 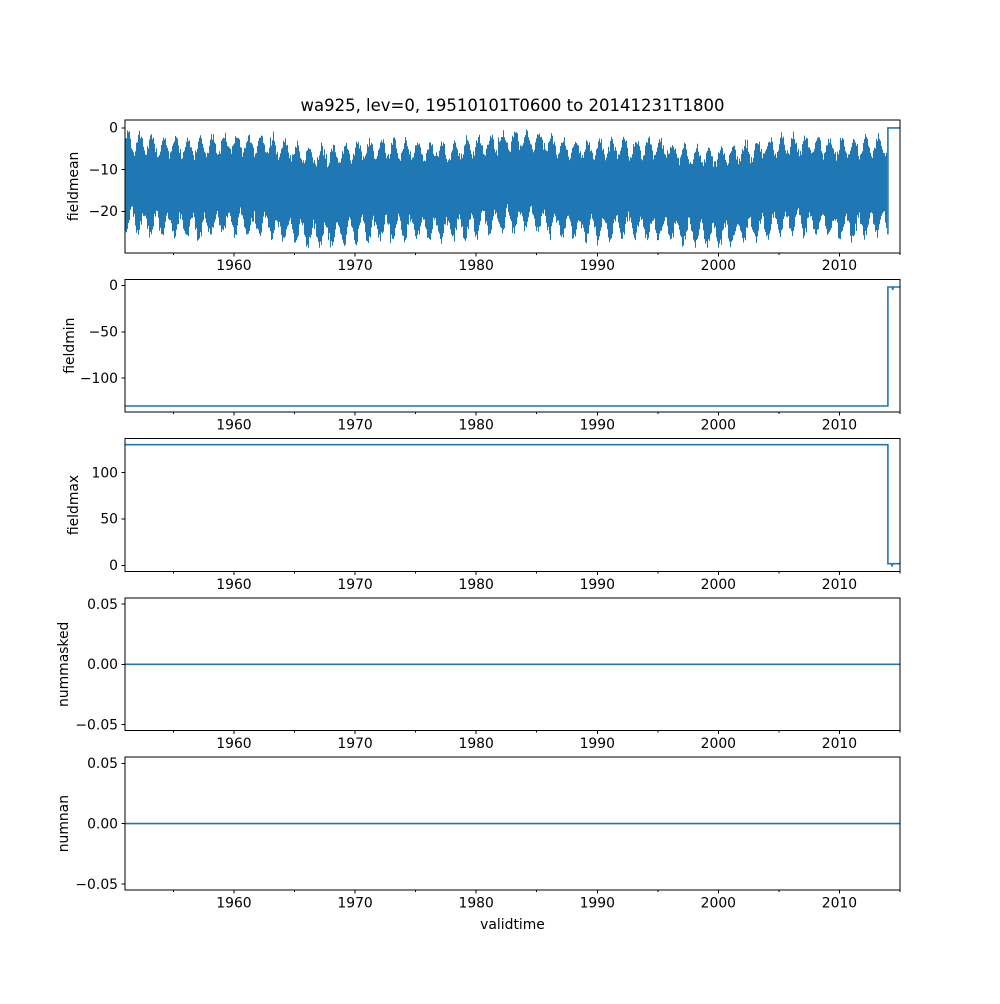 I want to click on series-band-fieldmean, so click(x=506, y=188).